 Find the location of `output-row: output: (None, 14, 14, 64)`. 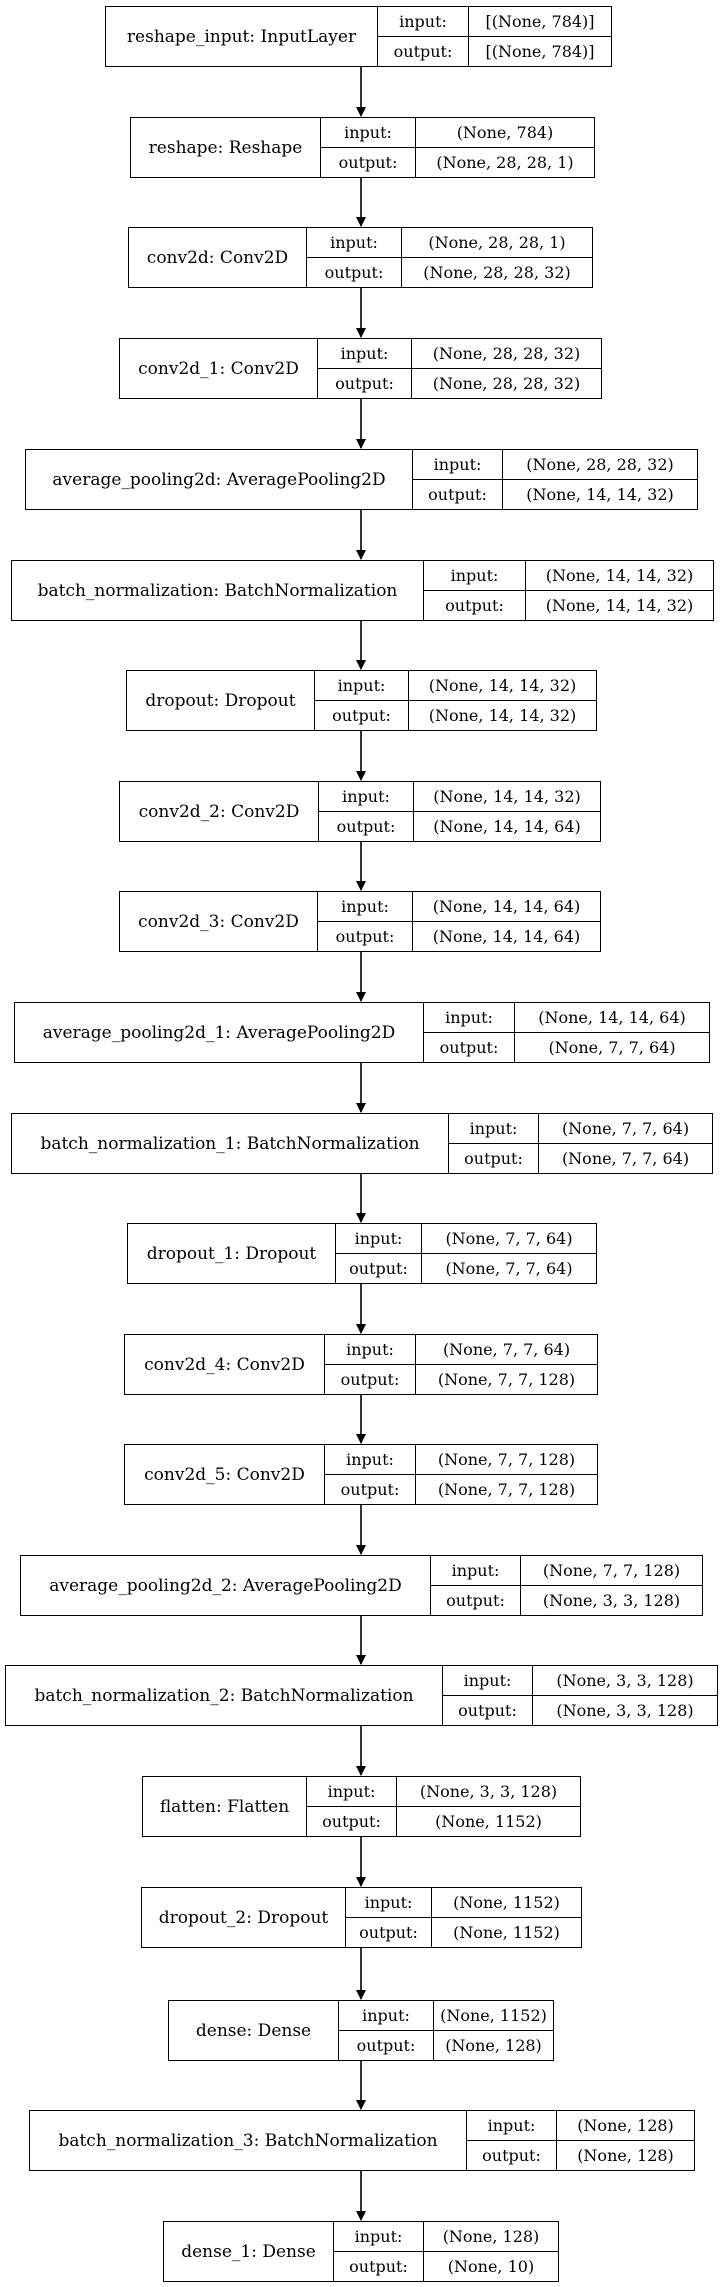

output-row: output: (None, 14, 14, 64) is located at coordinates (459, 936).